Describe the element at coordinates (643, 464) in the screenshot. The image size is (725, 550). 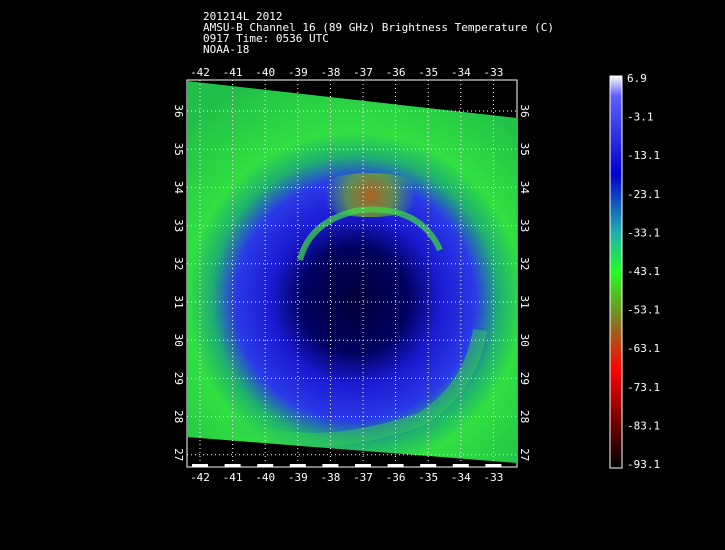
I see `colorbar-label: -93.1` at that location.